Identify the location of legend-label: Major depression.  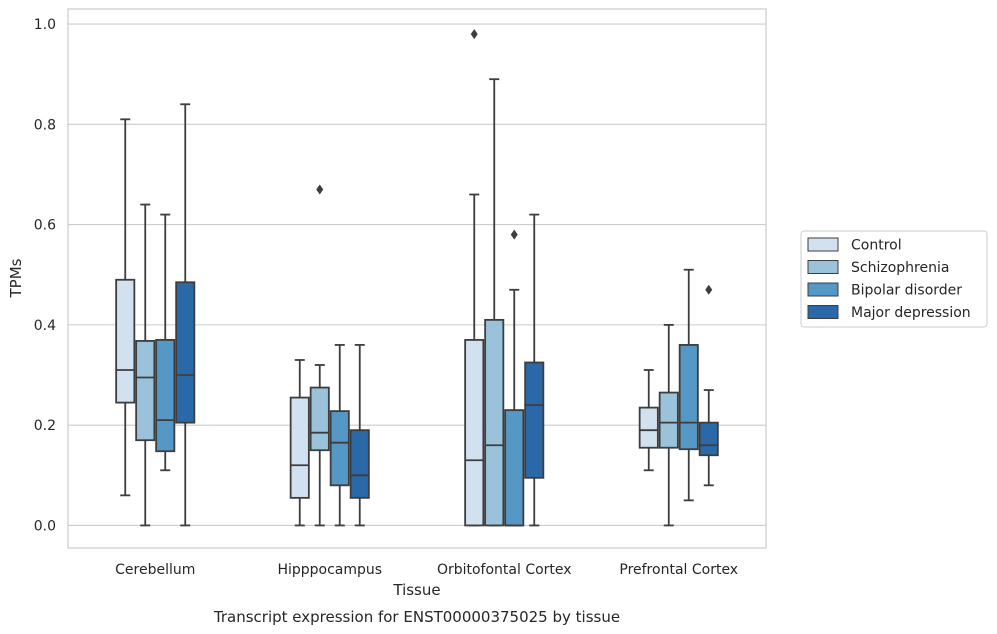
(911, 313).